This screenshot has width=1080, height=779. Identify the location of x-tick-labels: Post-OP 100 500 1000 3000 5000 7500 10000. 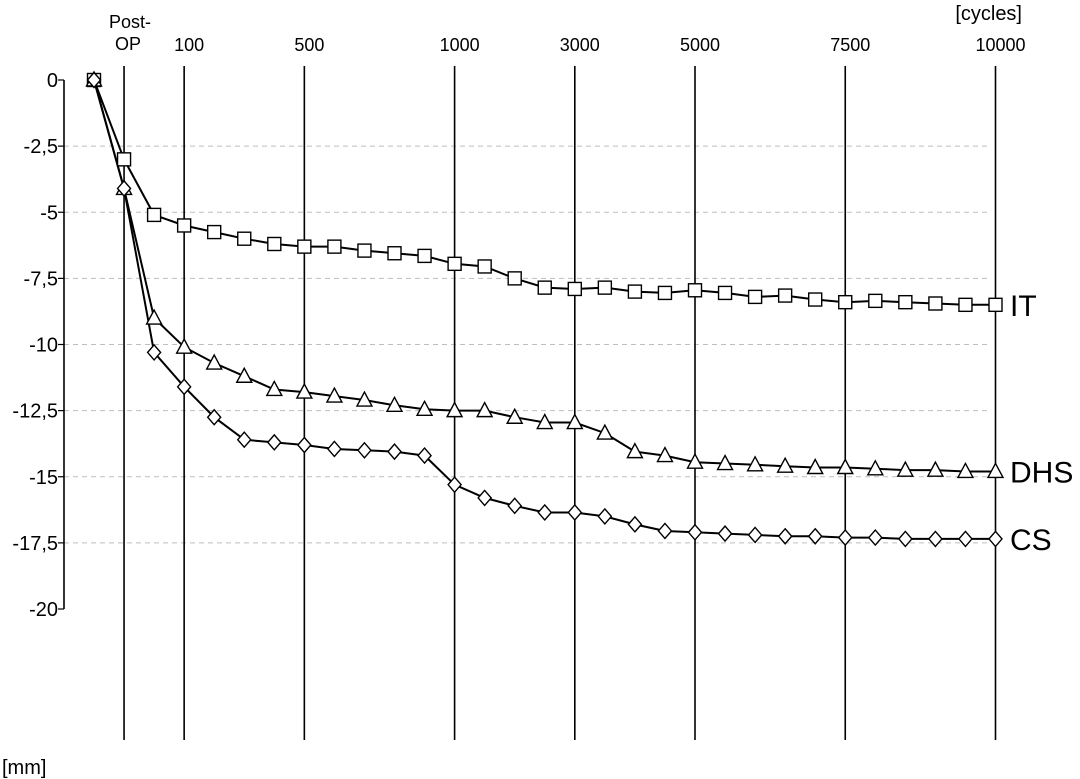
(567, 33).